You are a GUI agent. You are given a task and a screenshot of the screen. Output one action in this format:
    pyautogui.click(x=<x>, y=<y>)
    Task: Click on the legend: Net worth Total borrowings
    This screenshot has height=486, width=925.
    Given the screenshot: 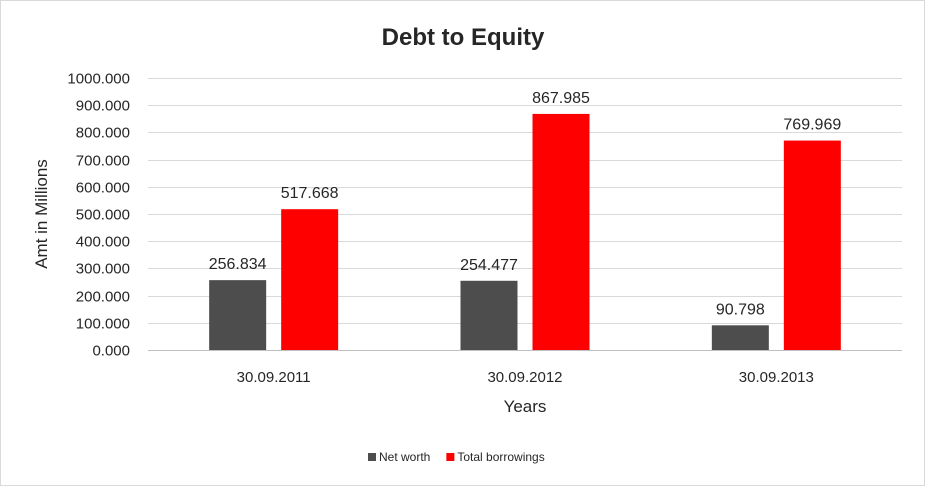 What is the action you would take?
    pyautogui.click(x=456, y=457)
    